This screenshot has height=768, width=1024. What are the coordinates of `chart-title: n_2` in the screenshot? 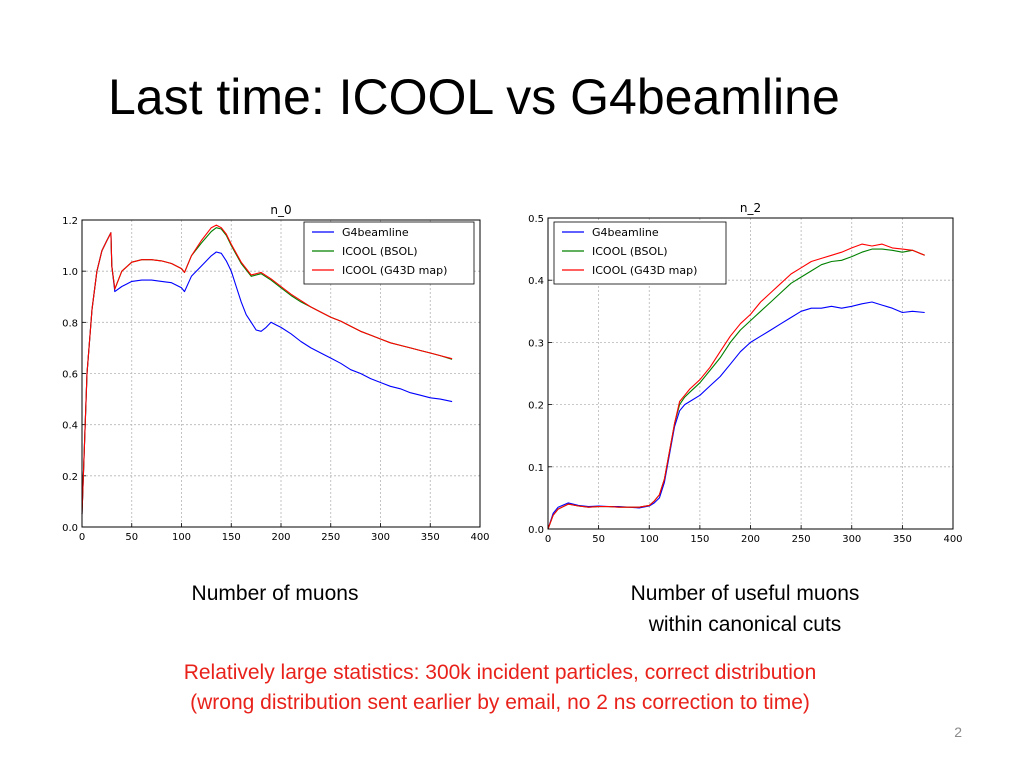 It's located at (750, 208).